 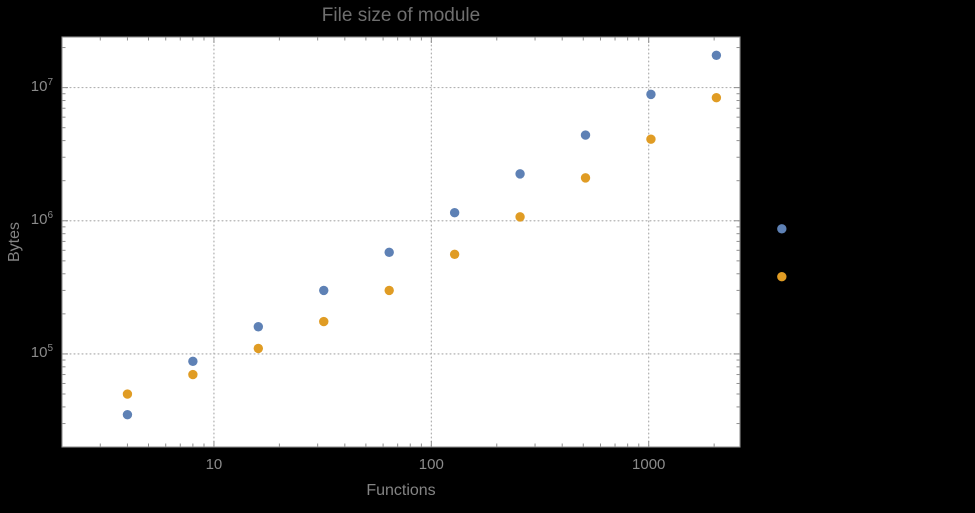 What do you see at coordinates (41, 218) in the screenshot?
I see `y-tick-label: 10⁶` at bounding box center [41, 218].